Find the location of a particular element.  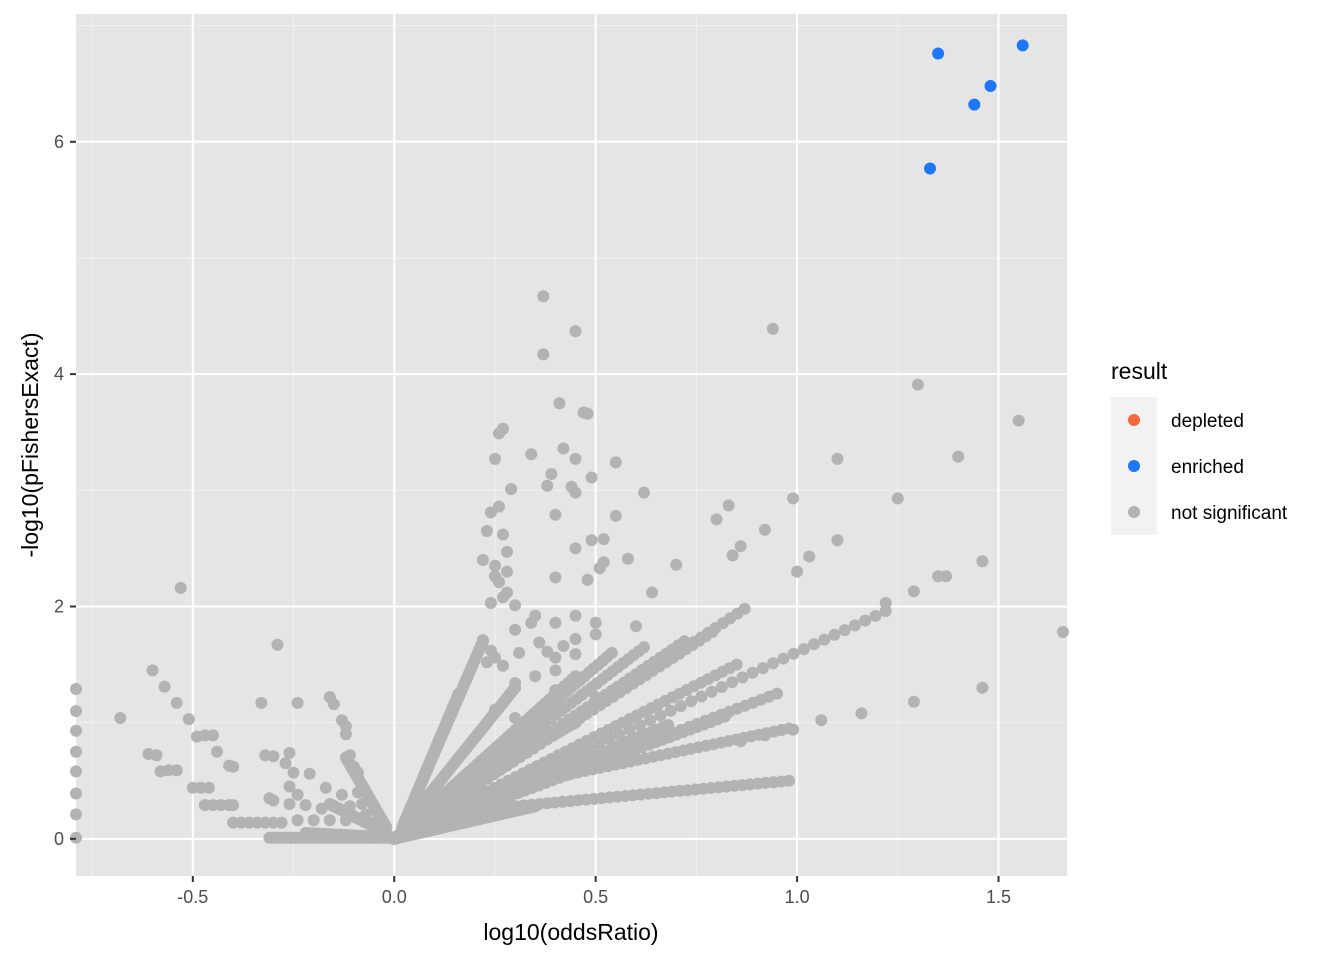

x-tick-label: -0.5 is located at coordinates (192, 897).